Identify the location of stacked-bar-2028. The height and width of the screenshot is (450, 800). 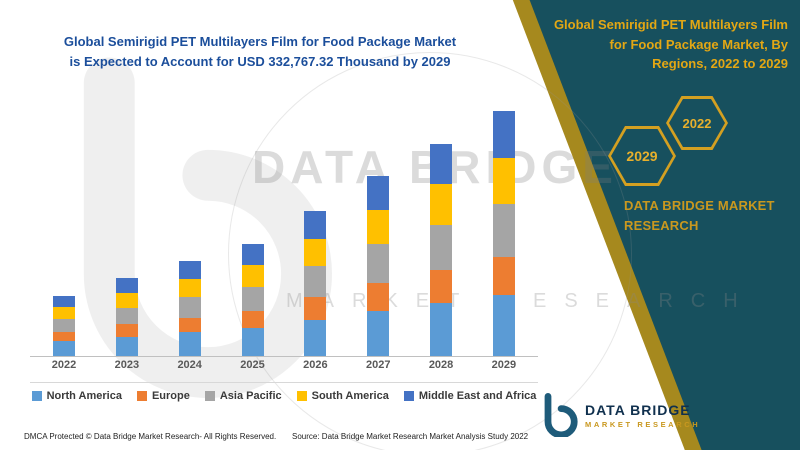
(441, 250).